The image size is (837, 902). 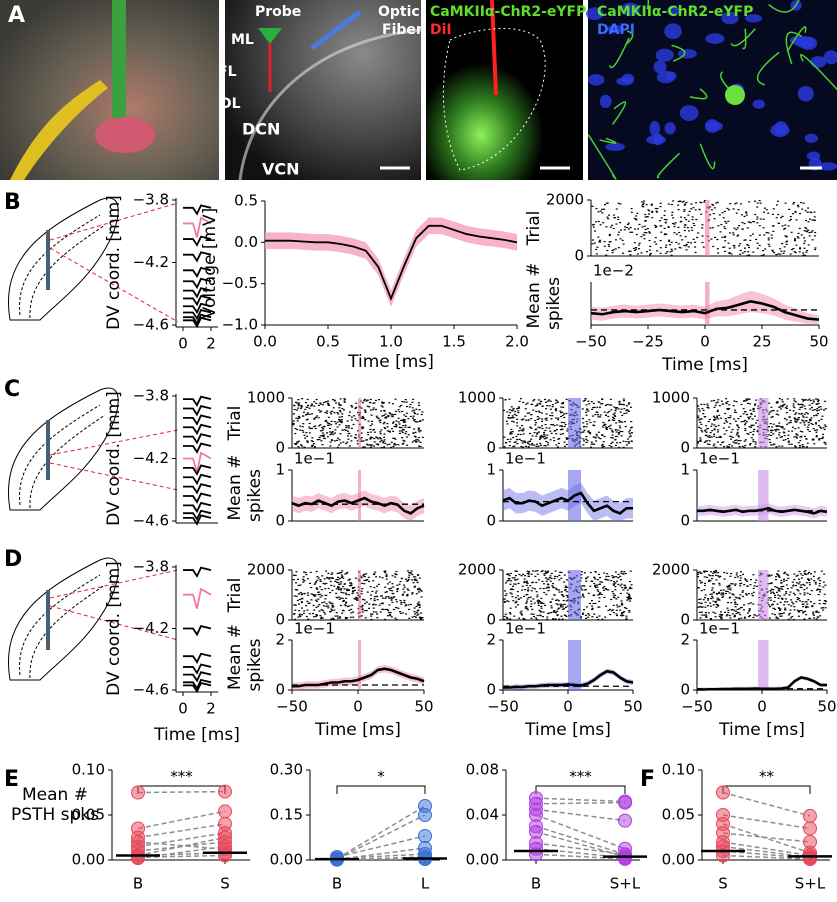 I want to click on y-tick-label: 0.30, so click(x=286, y=770).